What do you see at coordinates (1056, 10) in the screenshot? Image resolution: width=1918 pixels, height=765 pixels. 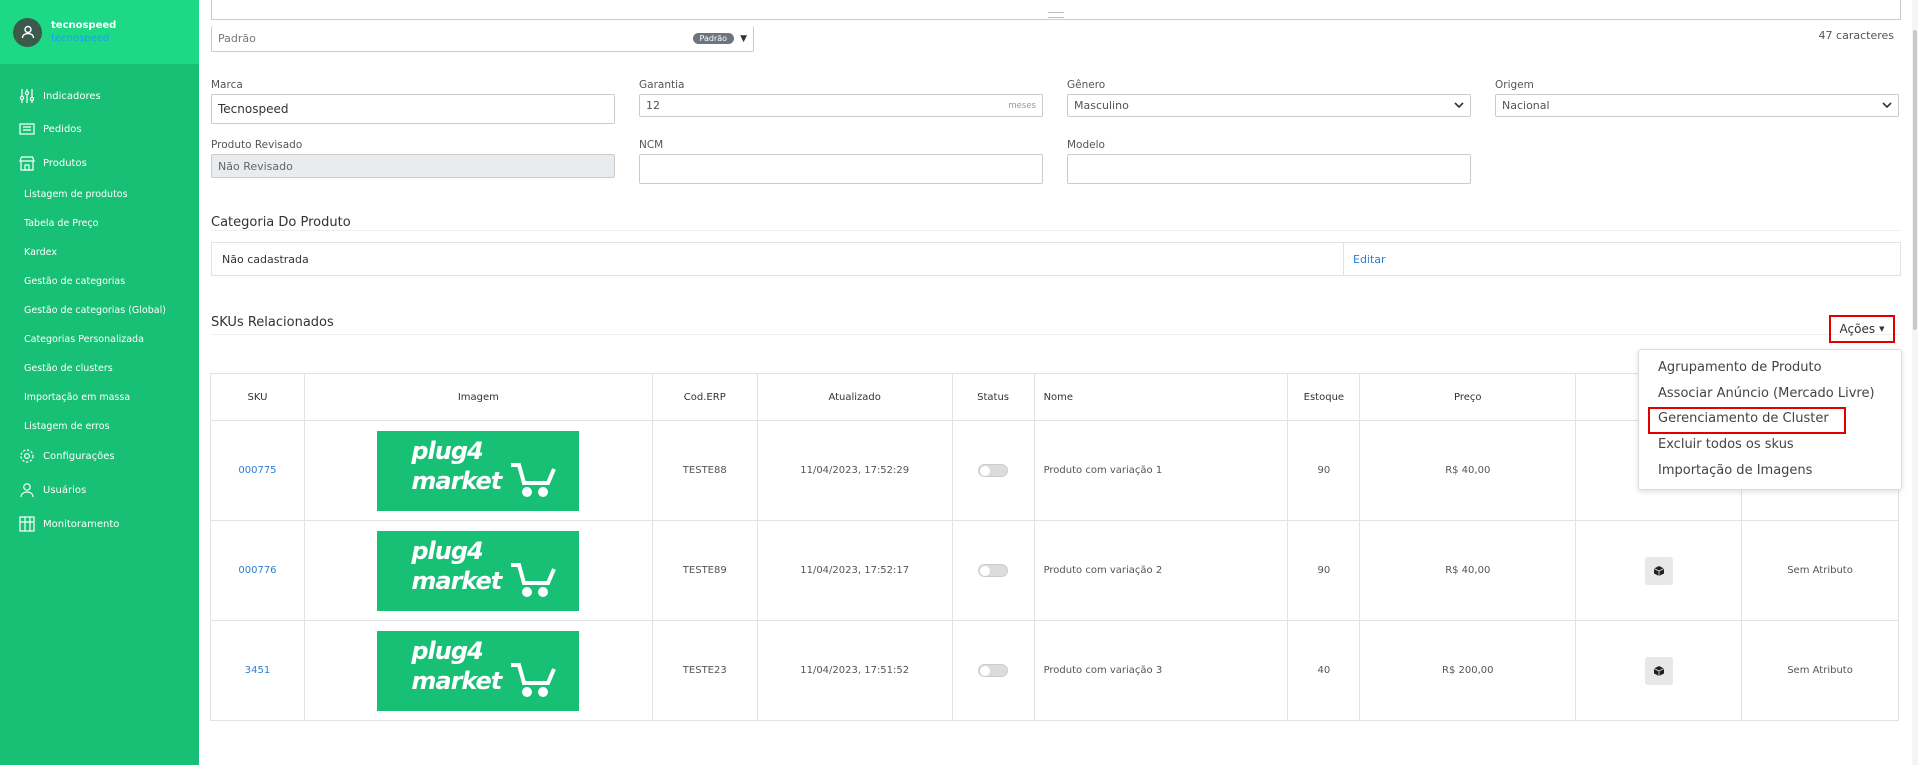 I see `description-textarea` at bounding box center [1056, 10].